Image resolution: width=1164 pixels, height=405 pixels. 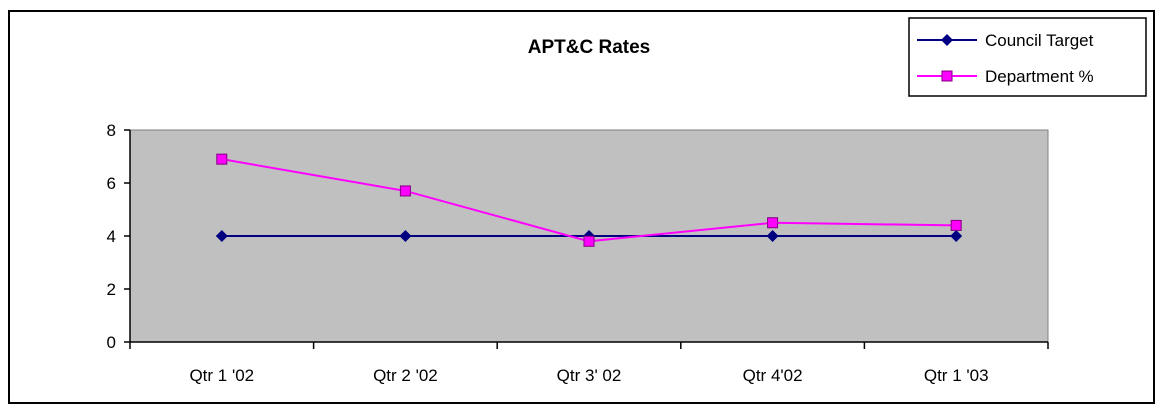 I want to click on legend-item-department: Department %, so click(x=1005, y=76).